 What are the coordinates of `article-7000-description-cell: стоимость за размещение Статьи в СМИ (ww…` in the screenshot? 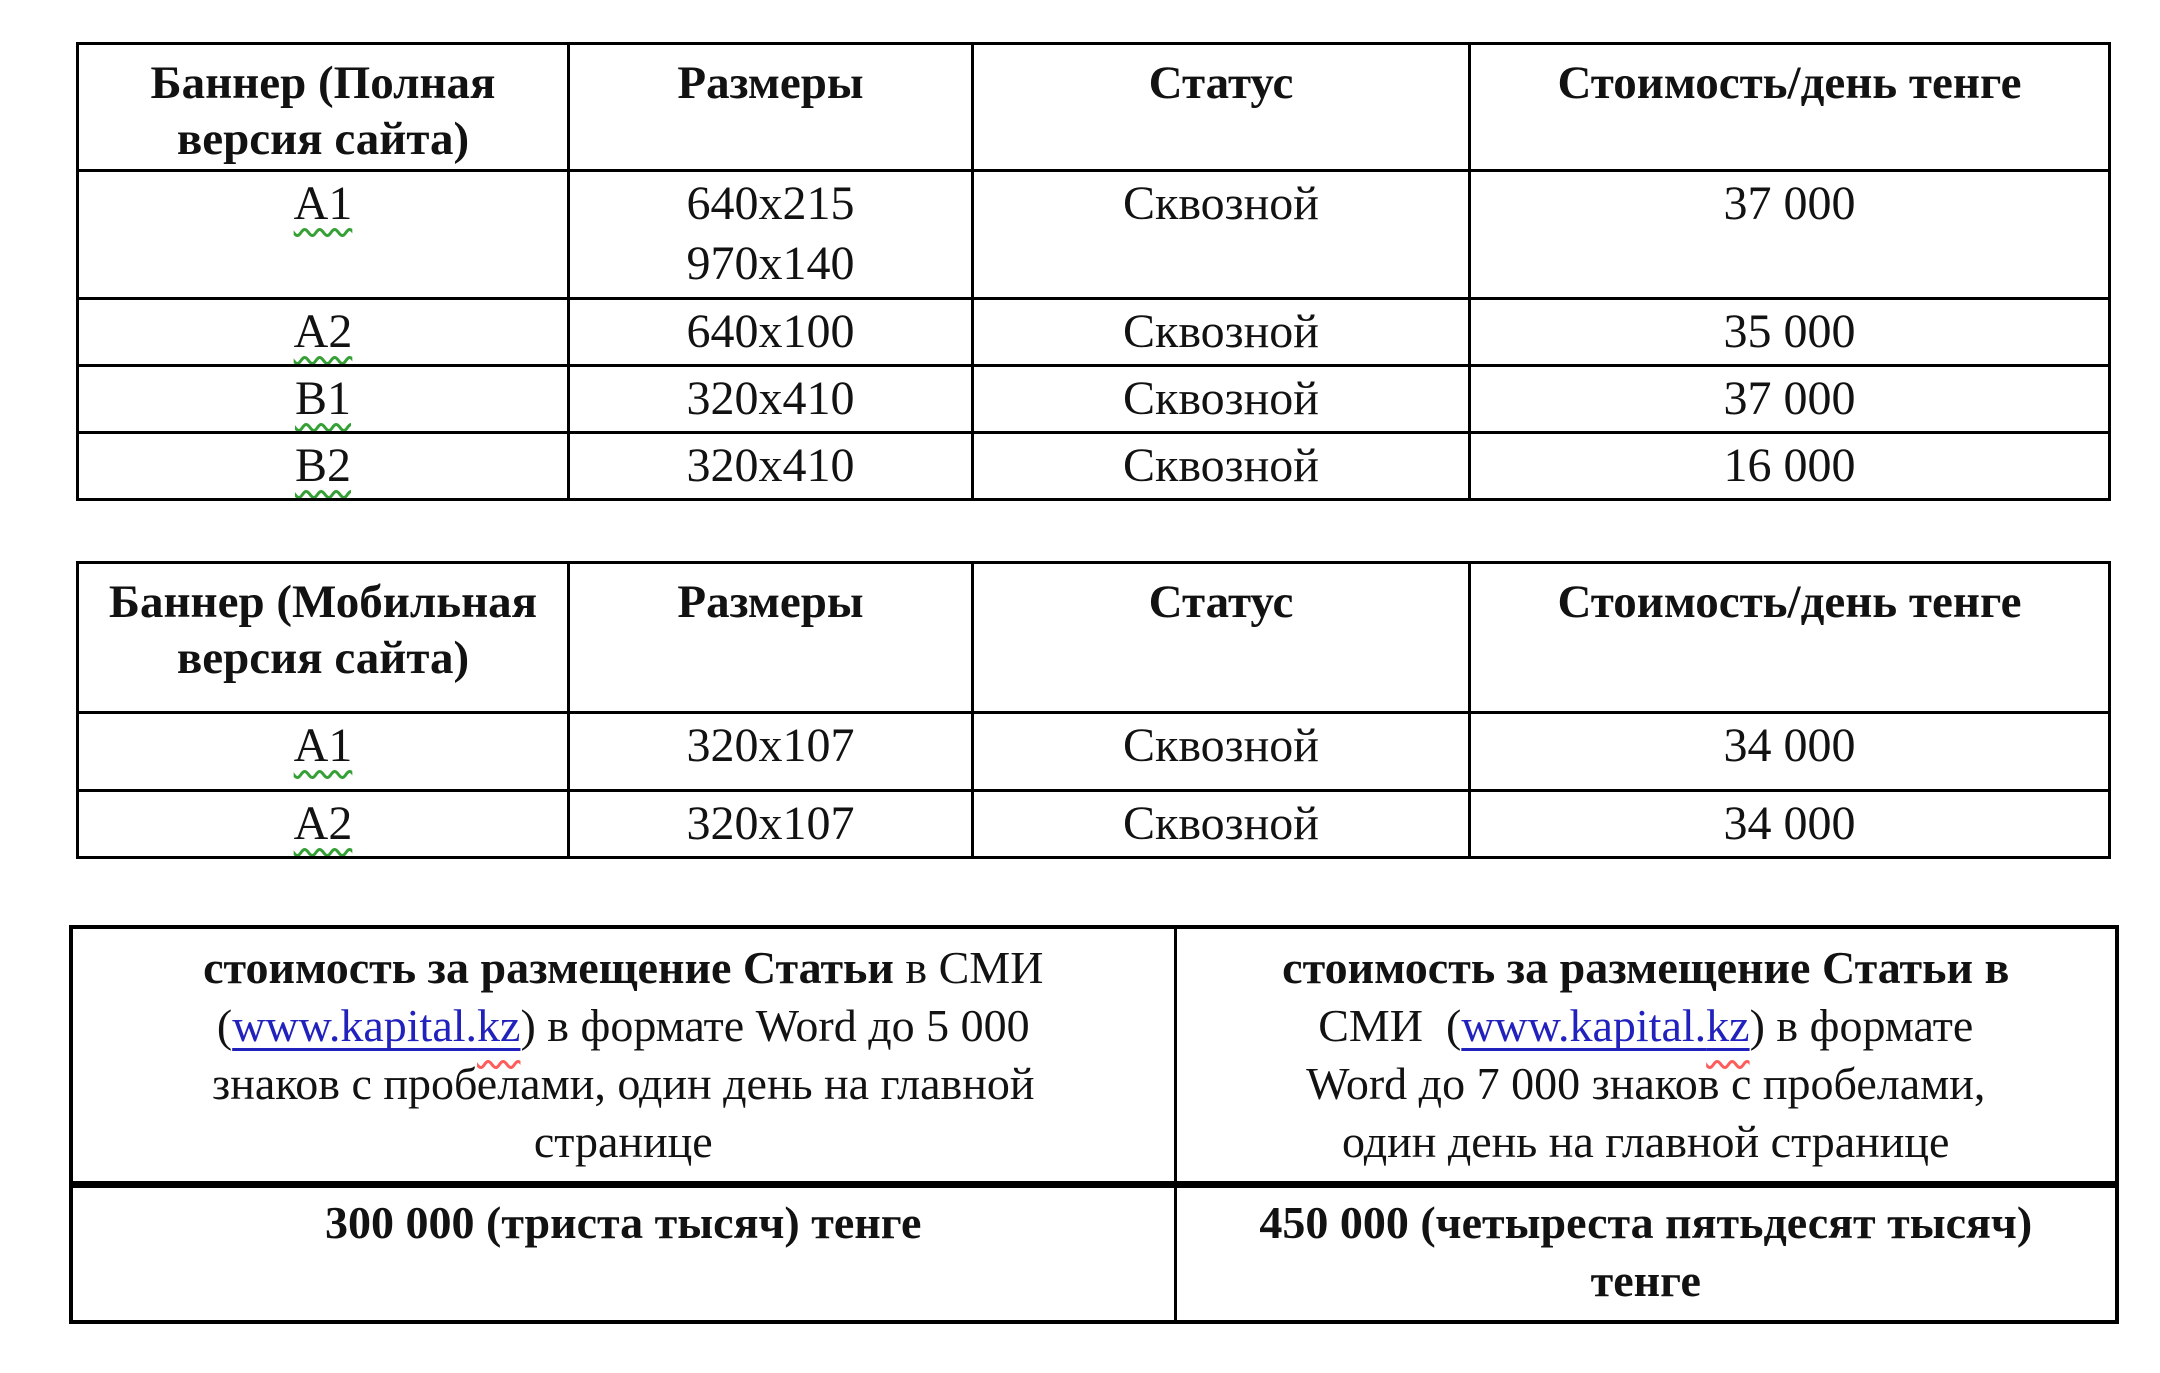 It's located at (1646, 1055).